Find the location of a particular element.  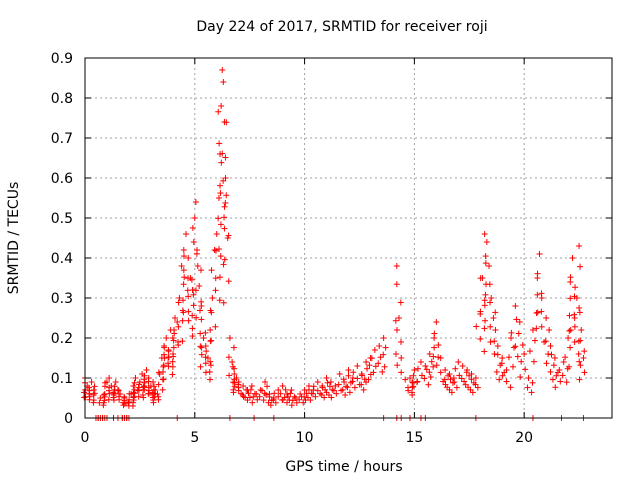

y-tick-label: 0.5 is located at coordinates (62, 219).